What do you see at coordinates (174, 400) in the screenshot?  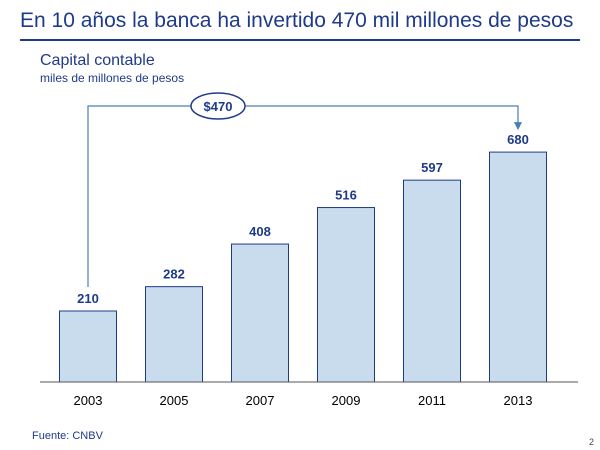 I see `x-tick-label-2005: 2005` at bounding box center [174, 400].